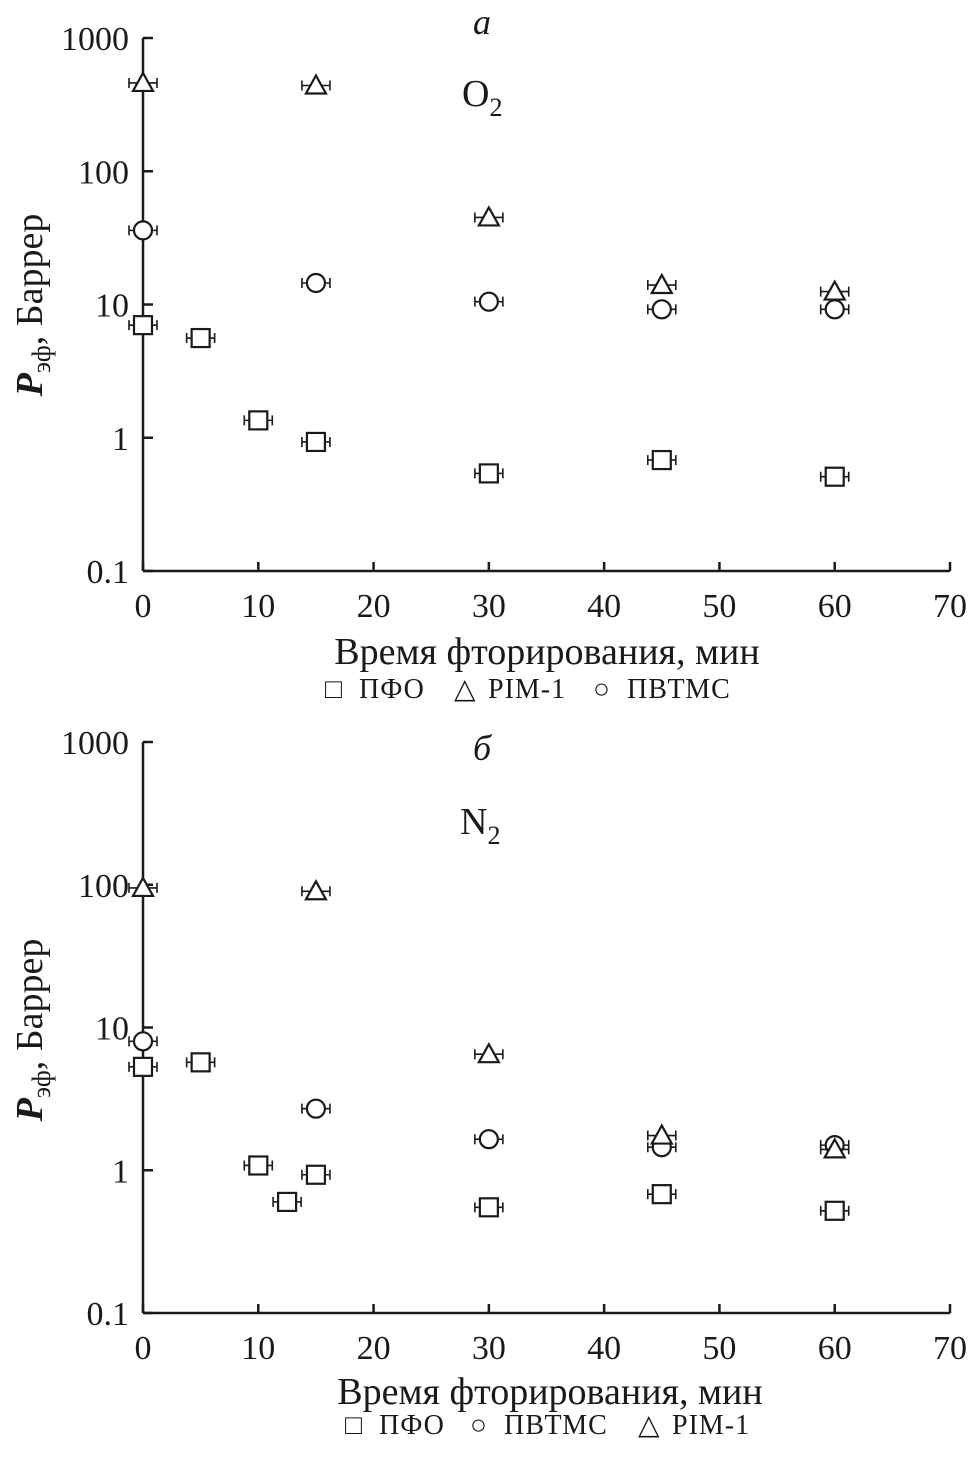 The width and height of the screenshot is (969, 1457). What do you see at coordinates (473, 822) in the screenshot?
I see `gas-symbol: N` at bounding box center [473, 822].